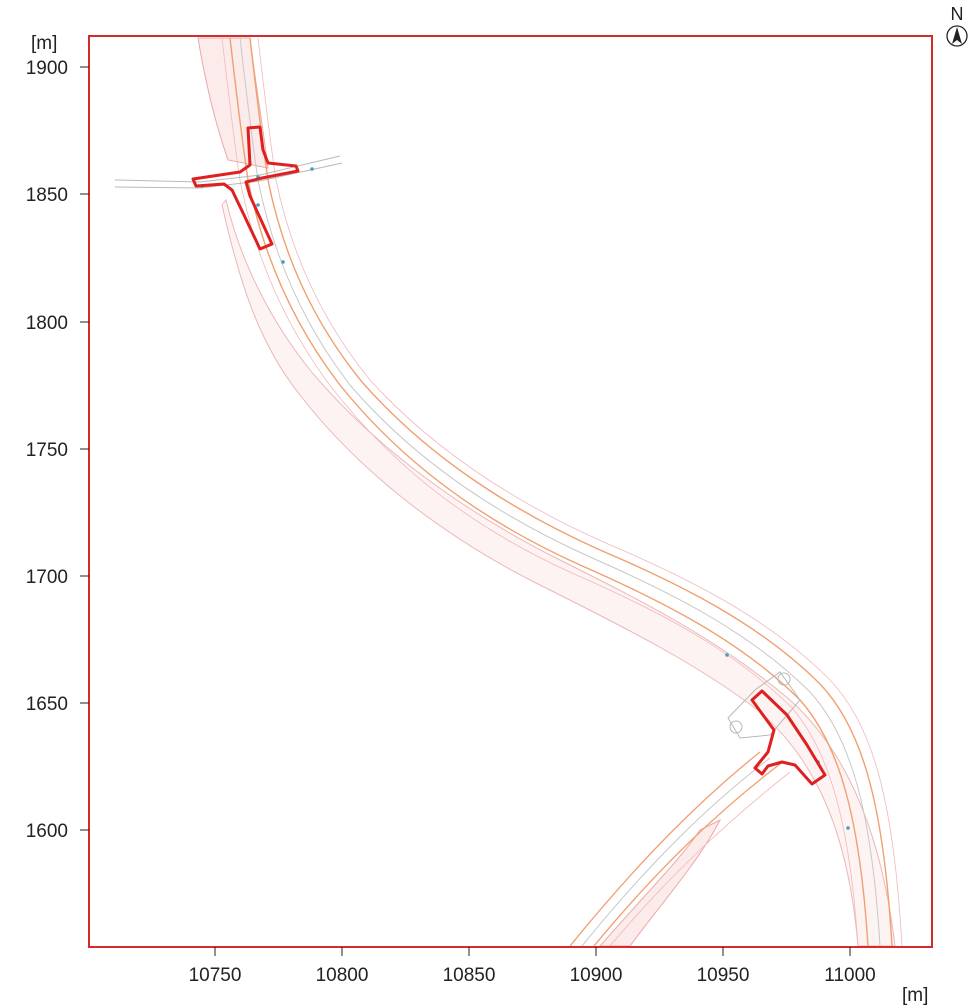 The width and height of the screenshot is (973, 1008). What do you see at coordinates (47, 195) in the screenshot?
I see `y-tick-label: 1850` at bounding box center [47, 195].